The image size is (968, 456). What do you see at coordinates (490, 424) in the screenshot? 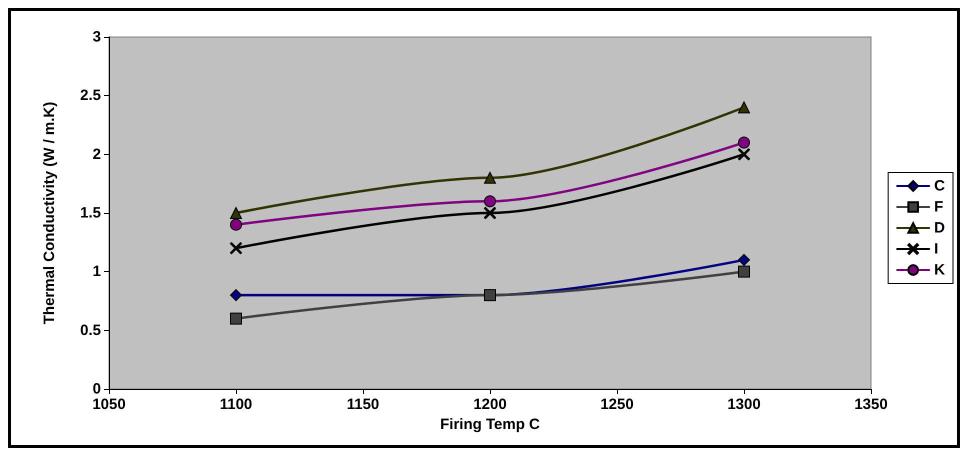
I see `x-axis-title: Firing Temp C` at bounding box center [490, 424].